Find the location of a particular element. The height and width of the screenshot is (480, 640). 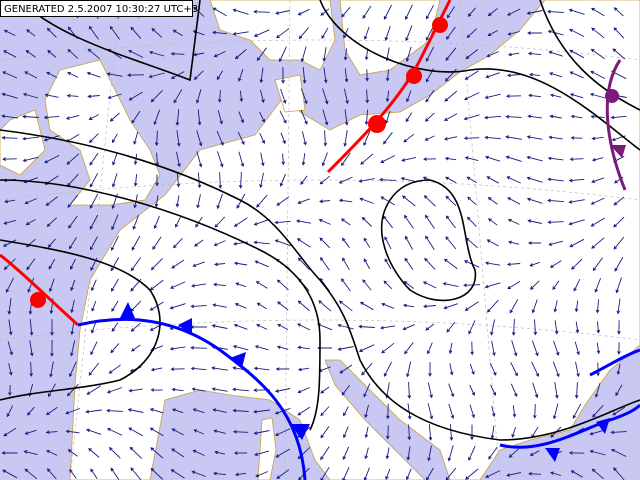

denmark is located at coordinates (290, 93).